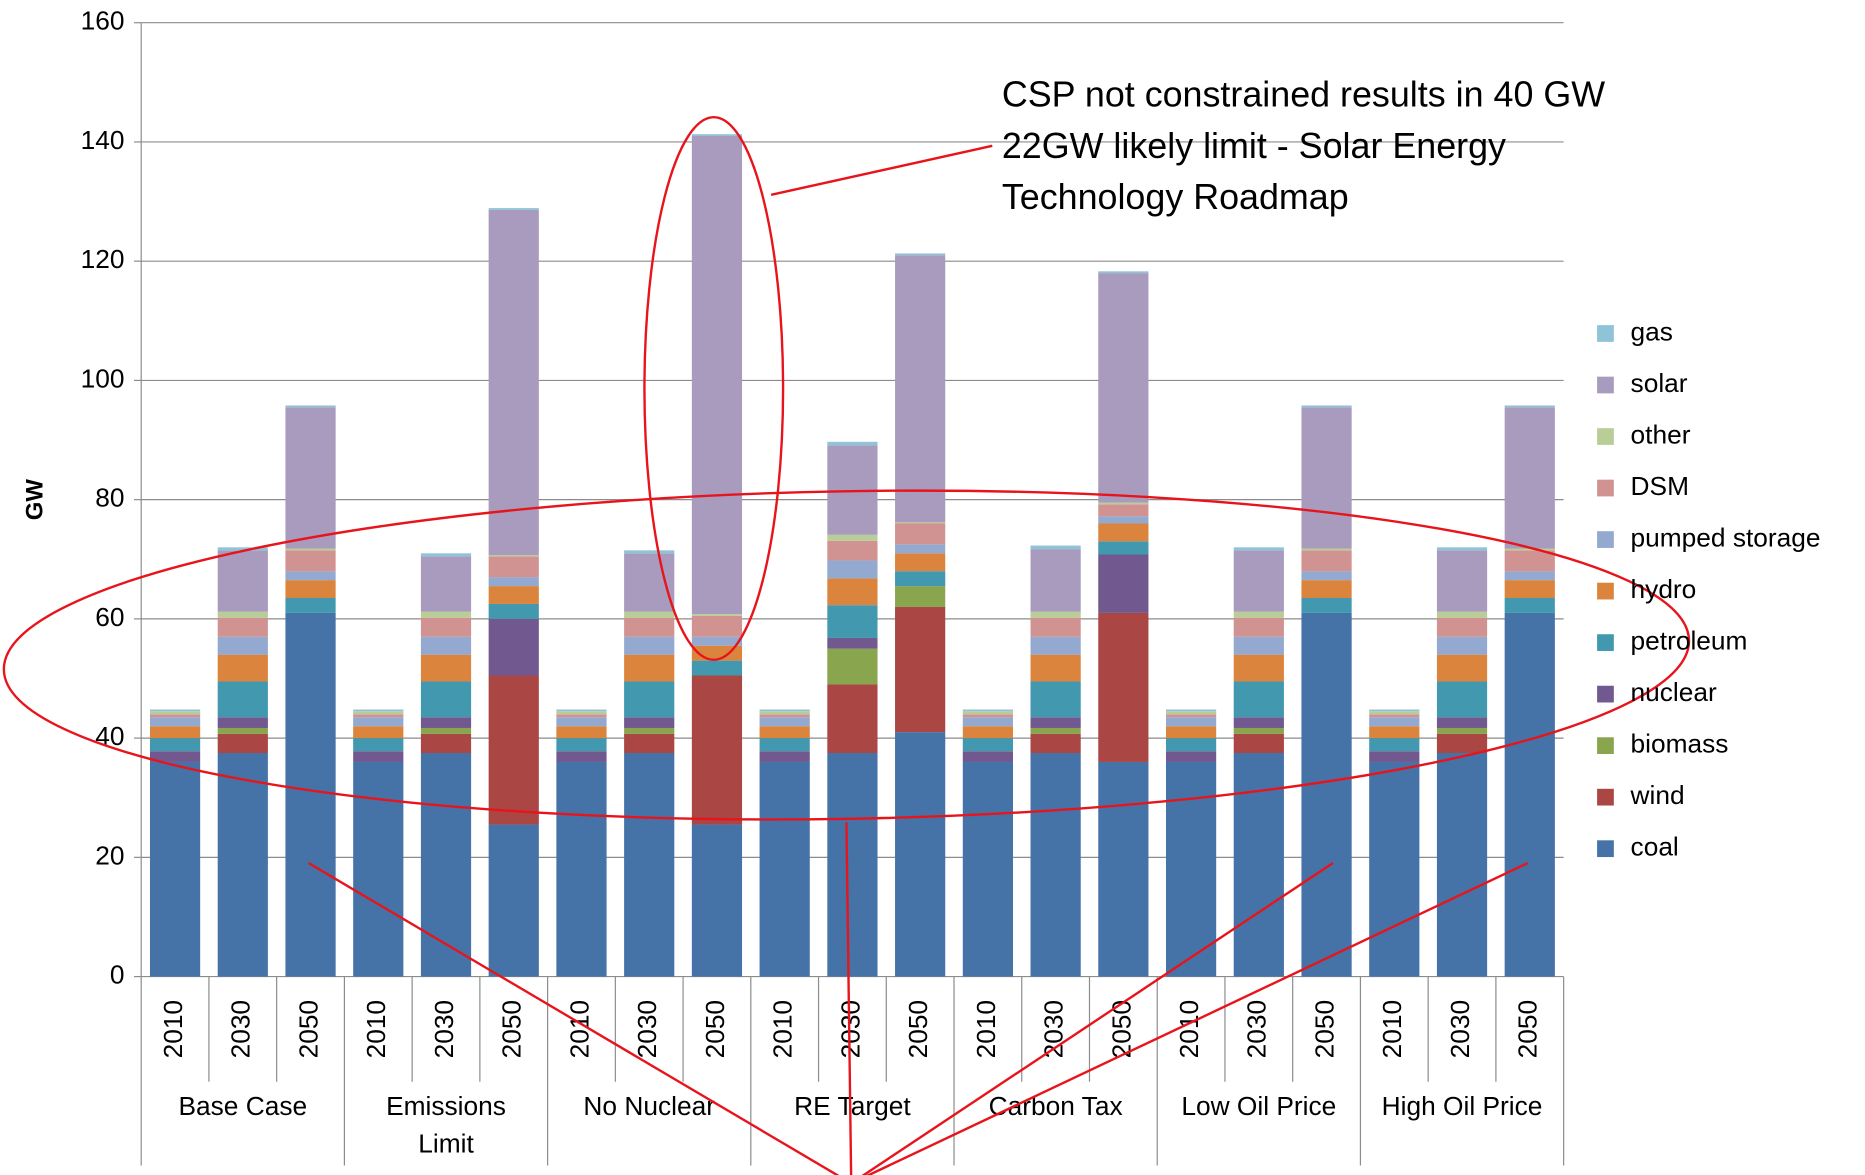 The image size is (1865, 1175). I want to click on group-label-box: High Oil Price, so click(1462, 1106).